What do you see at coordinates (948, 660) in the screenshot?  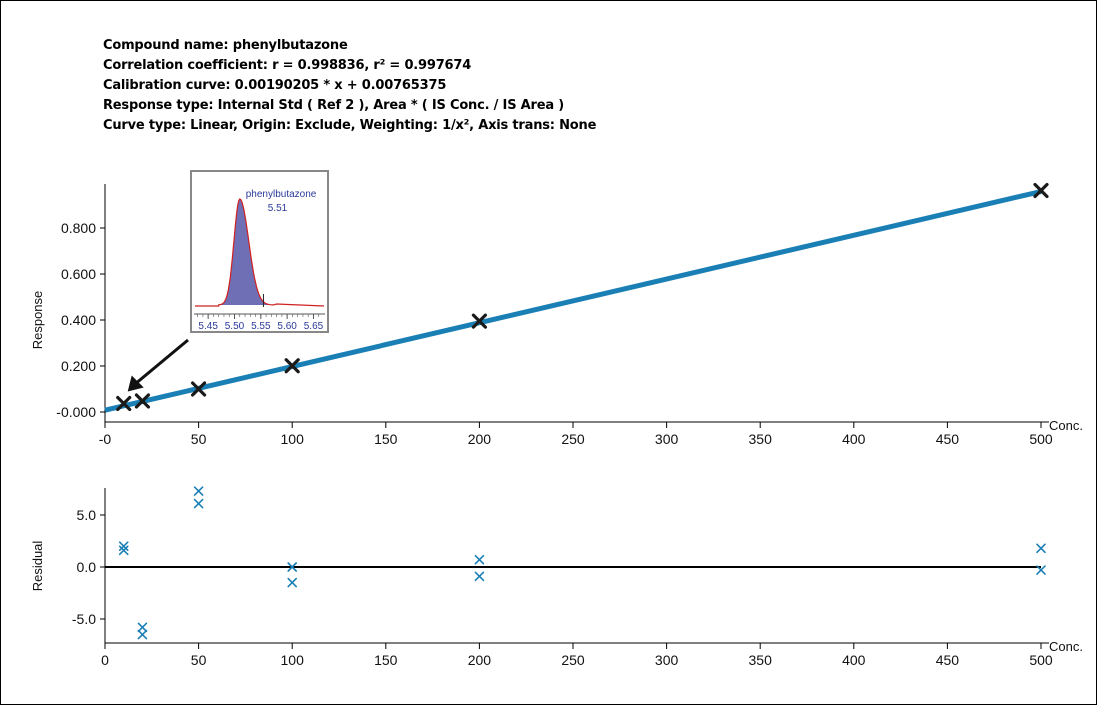 I see `residual-x-tick-label: 450` at bounding box center [948, 660].